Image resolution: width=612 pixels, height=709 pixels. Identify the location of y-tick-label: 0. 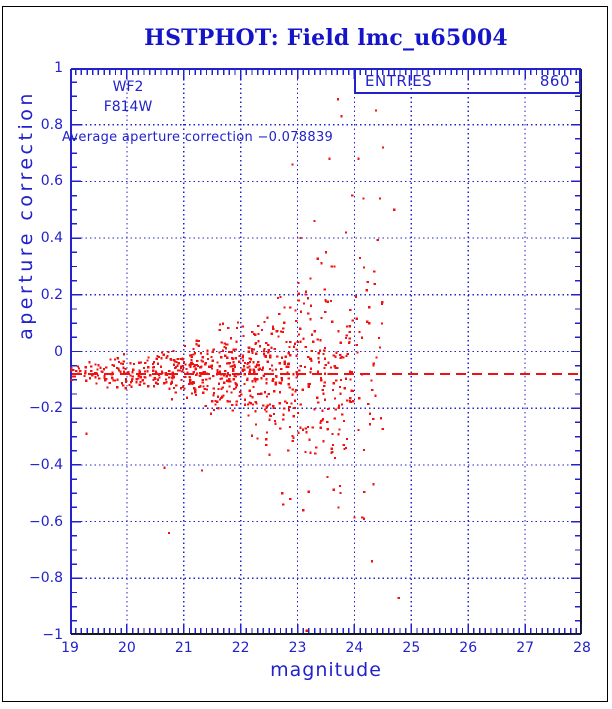
(58, 351).